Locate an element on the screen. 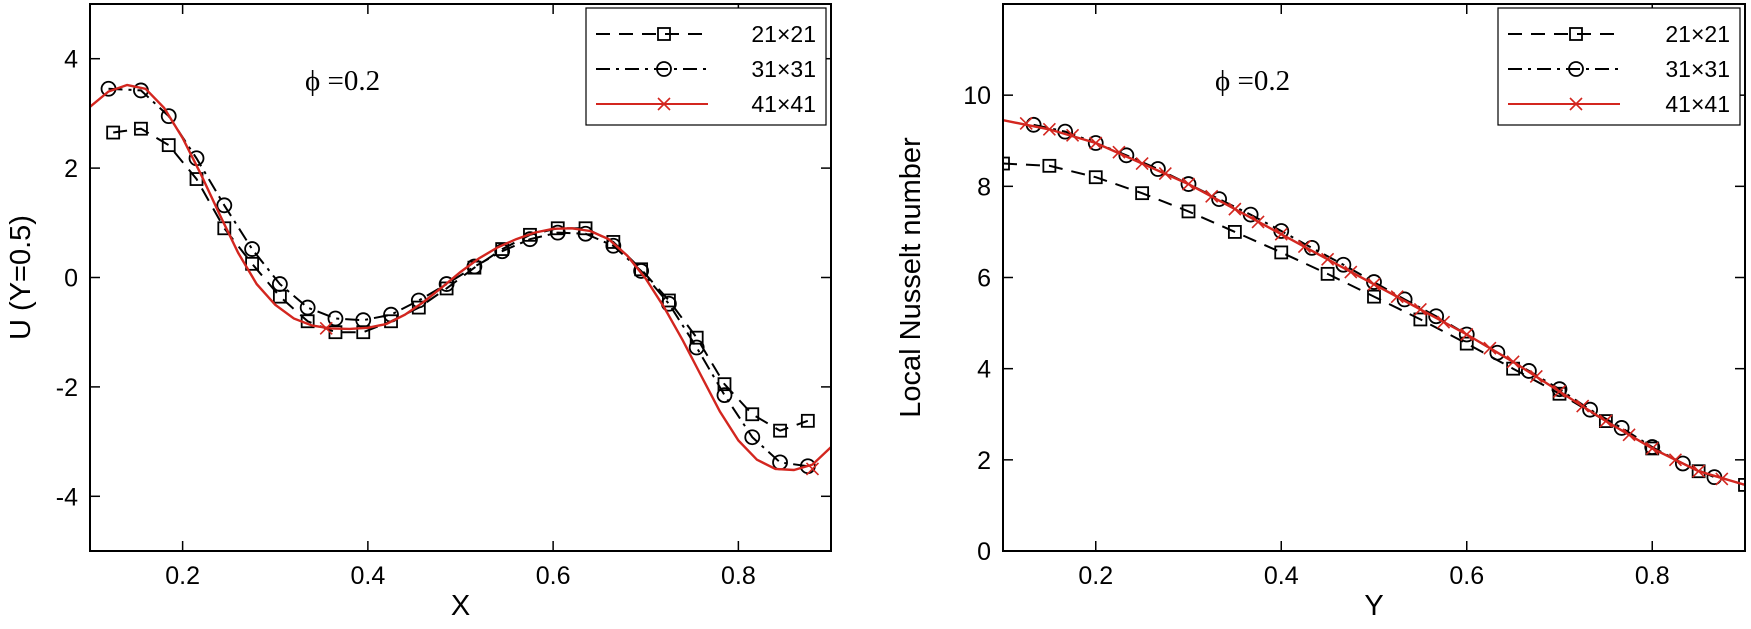 The image size is (1751, 629). y-axis-label: U (Y=0.5) is located at coordinates (21, 277).